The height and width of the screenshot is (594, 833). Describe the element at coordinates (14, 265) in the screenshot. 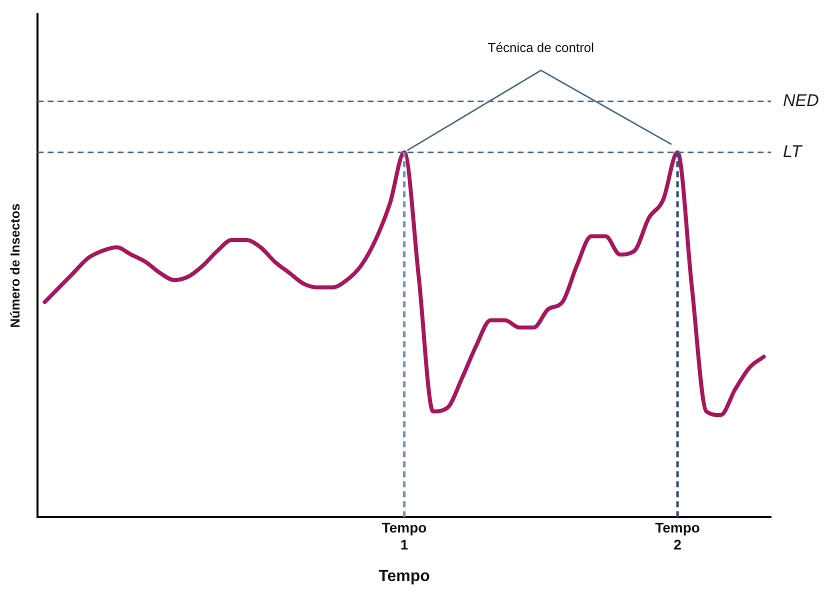

I see `y-axis-title: Número de Insectos` at that location.